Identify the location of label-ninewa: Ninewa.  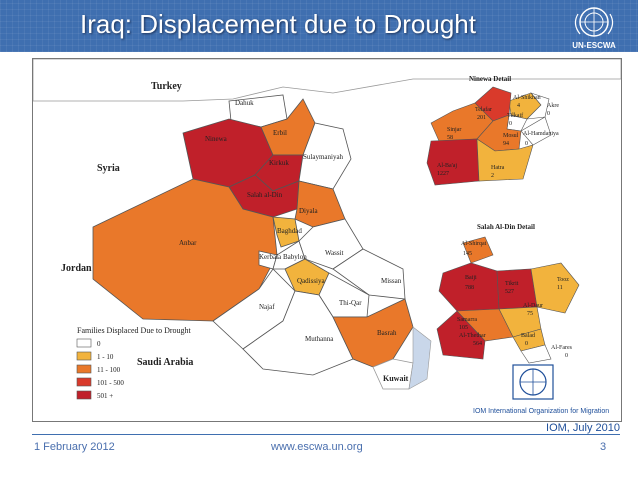
(216, 139).